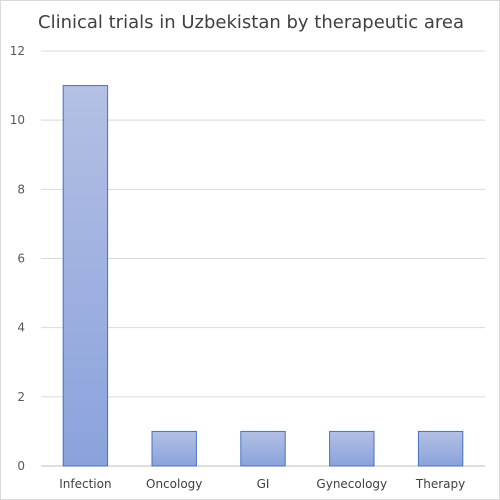  What do you see at coordinates (85, 276) in the screenshot?
I see `bar-infection` at bounding box center [85, 276].